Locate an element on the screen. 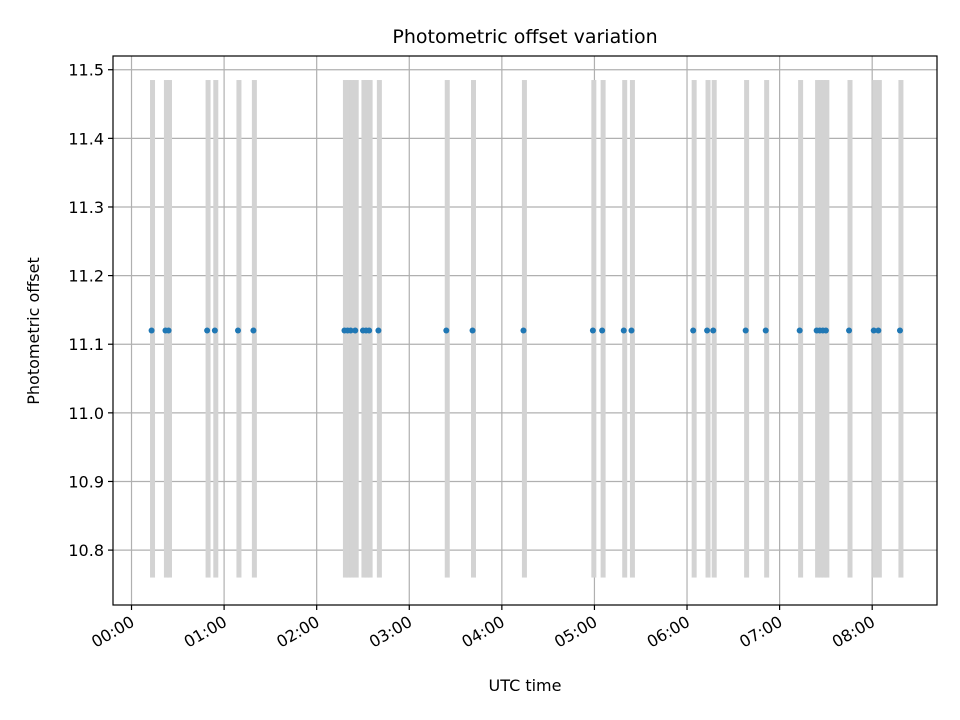  data-points is located at coordinates (525, 330).